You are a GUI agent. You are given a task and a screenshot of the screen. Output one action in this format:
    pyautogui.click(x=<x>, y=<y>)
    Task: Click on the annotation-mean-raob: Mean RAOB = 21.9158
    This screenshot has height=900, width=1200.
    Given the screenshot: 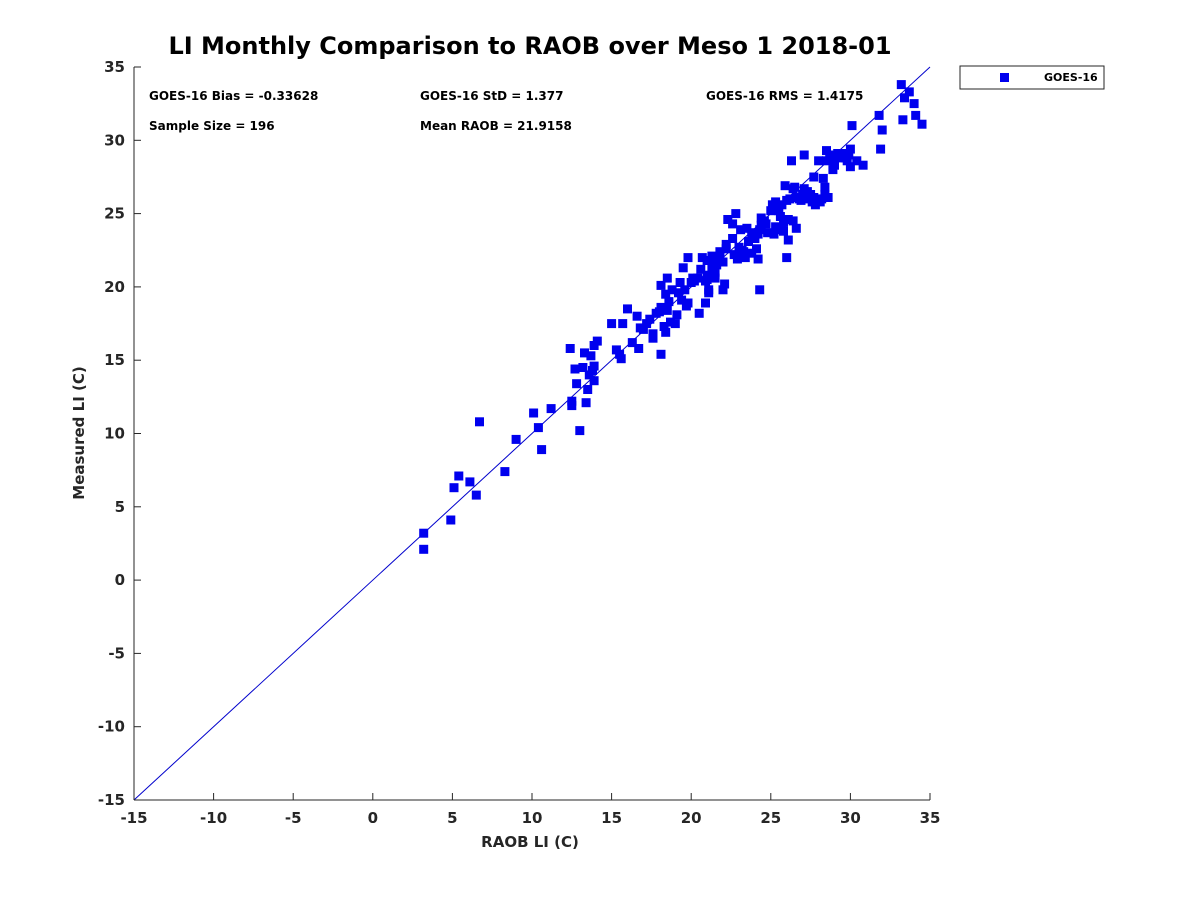 What is the action you would take?
    pyautogui.click(x=496, y=126)
    